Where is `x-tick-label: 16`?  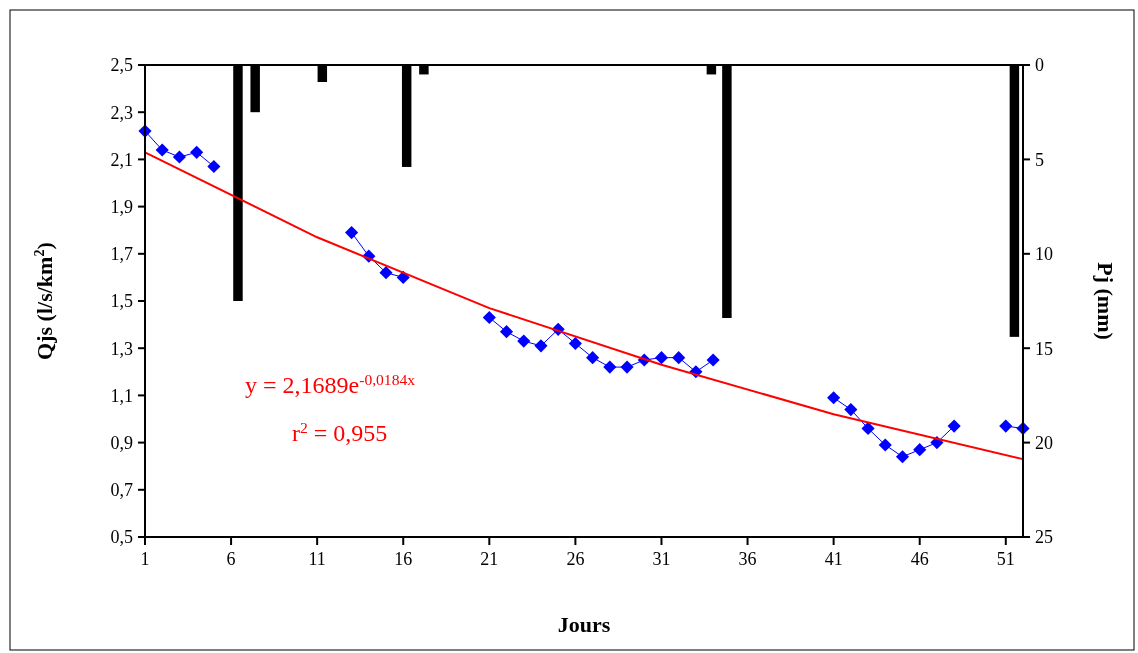 x-tick-label: 16 is located at coordinates (403, 559).